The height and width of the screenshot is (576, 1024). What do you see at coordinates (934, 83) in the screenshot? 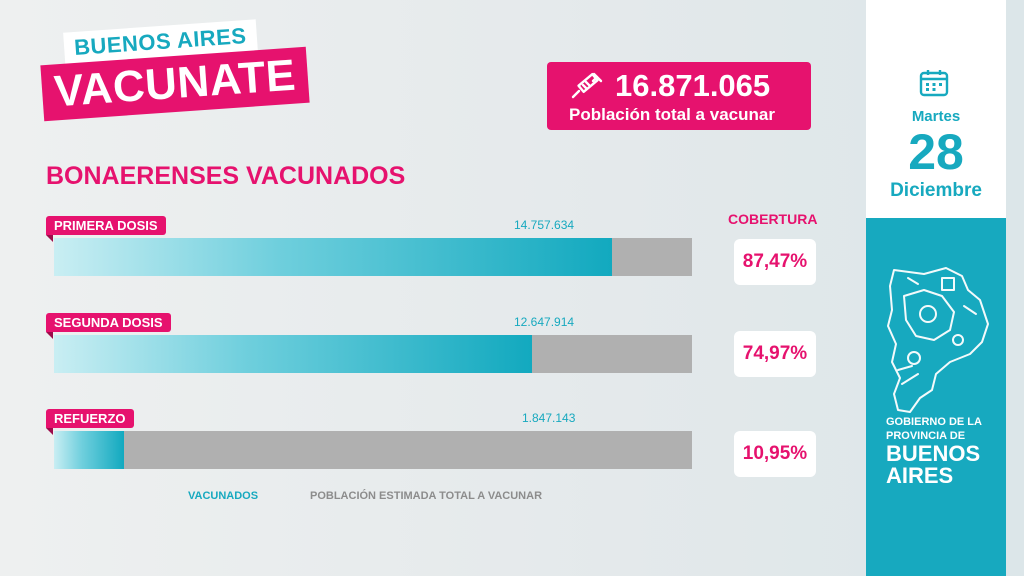
I see `calendar-icon` at bounding box center [934, 83].